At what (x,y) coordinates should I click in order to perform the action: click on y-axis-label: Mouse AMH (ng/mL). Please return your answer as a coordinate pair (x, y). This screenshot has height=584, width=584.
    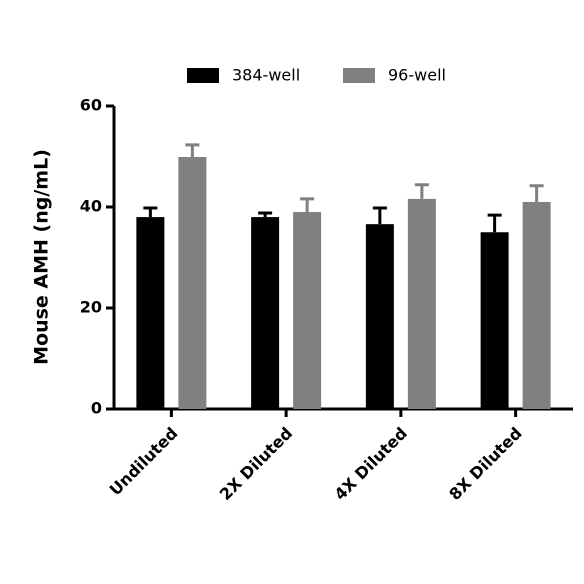
    Looking at the image, I should click on (42, 257).